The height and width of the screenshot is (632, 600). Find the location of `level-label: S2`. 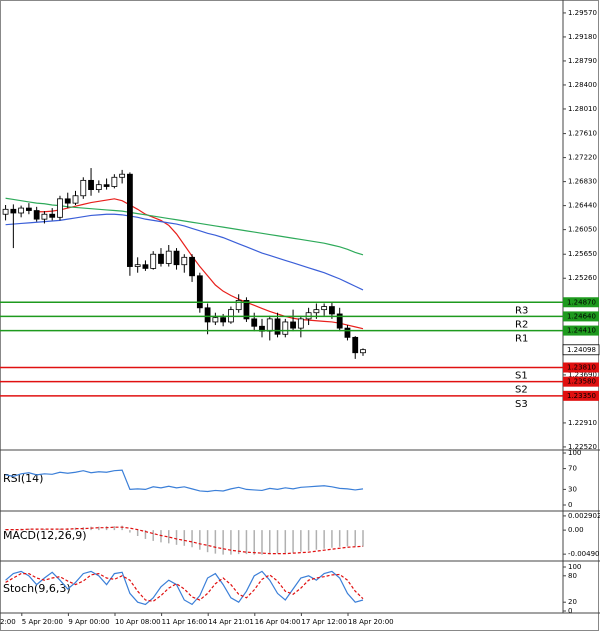

level-label: S2 is located at coordinates (521, 390).